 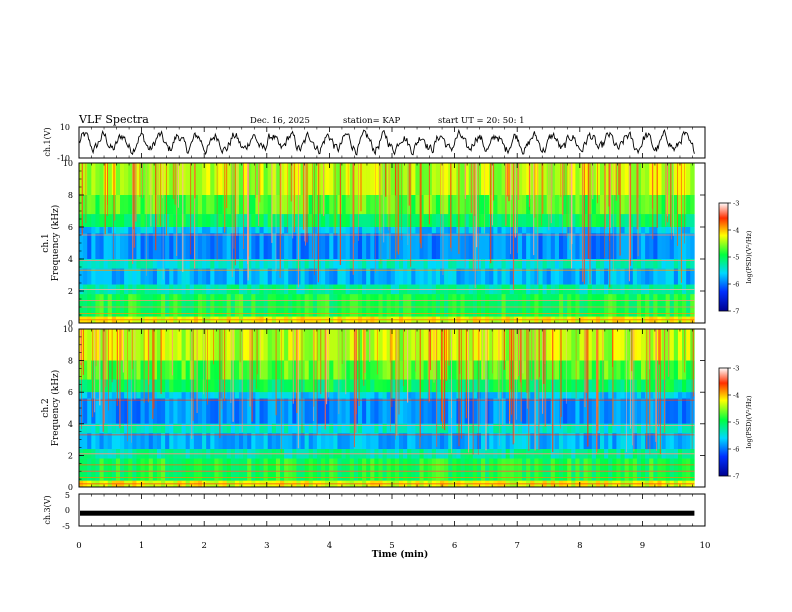 What do you see at coordinates (735, 423) in the screenshot?
I see `ch2-colorbar: -3-4-5-6-7 log(PSD)(V²/Hz)` at bounding box center [735, 423].